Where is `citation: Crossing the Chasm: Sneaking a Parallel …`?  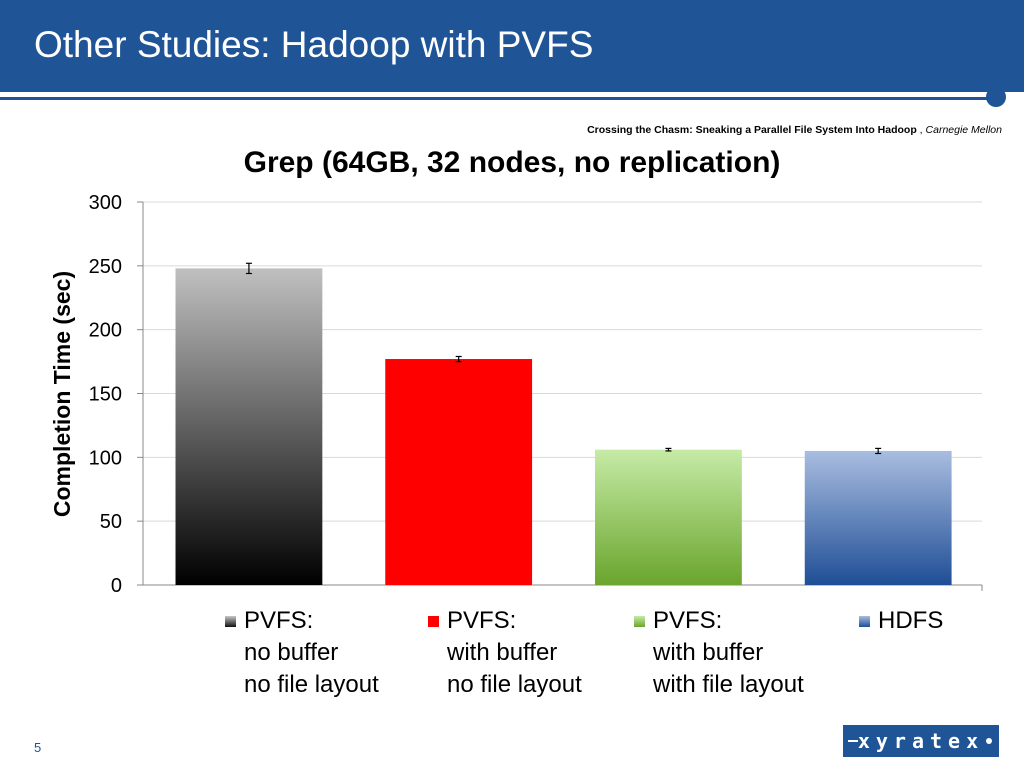
citation: Crossing the Chasm: Sneaking a Parallel … is located at coordinates (794, 130).